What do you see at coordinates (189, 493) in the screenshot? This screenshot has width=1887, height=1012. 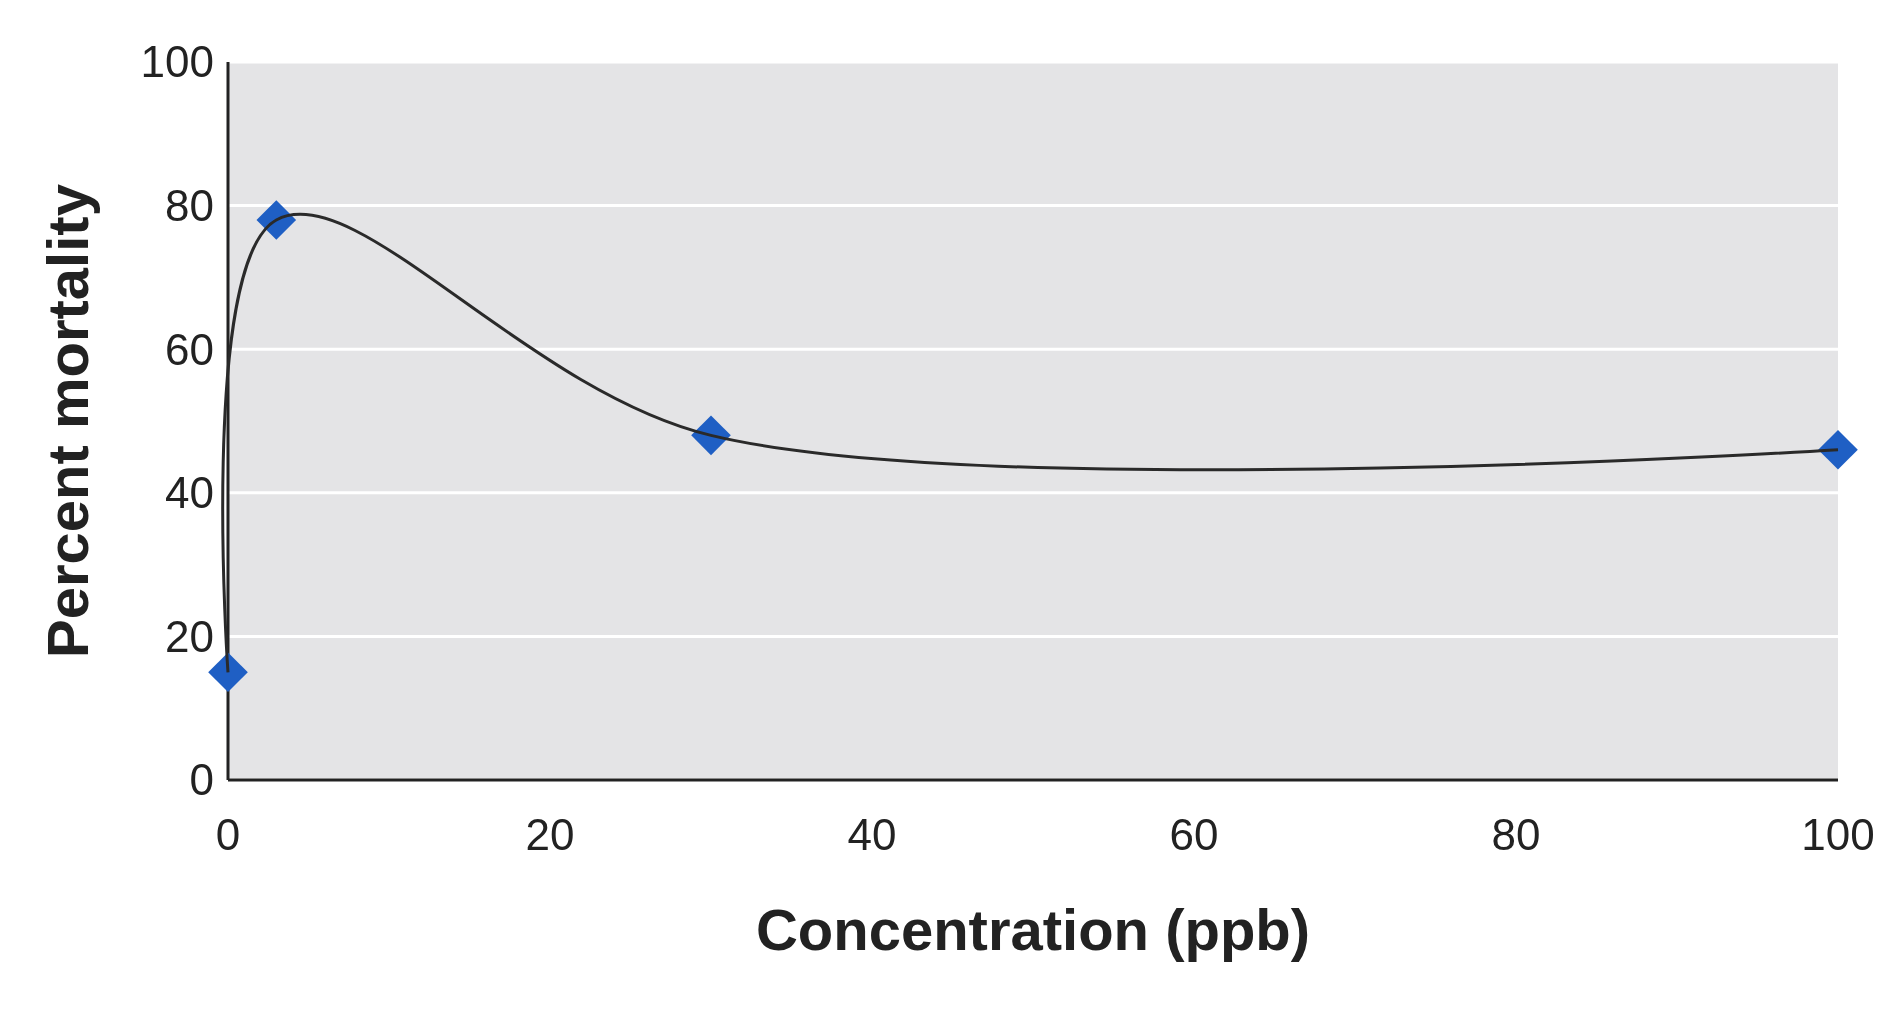 I see `y-tick-label: 40` at bounding box center [189, 493].